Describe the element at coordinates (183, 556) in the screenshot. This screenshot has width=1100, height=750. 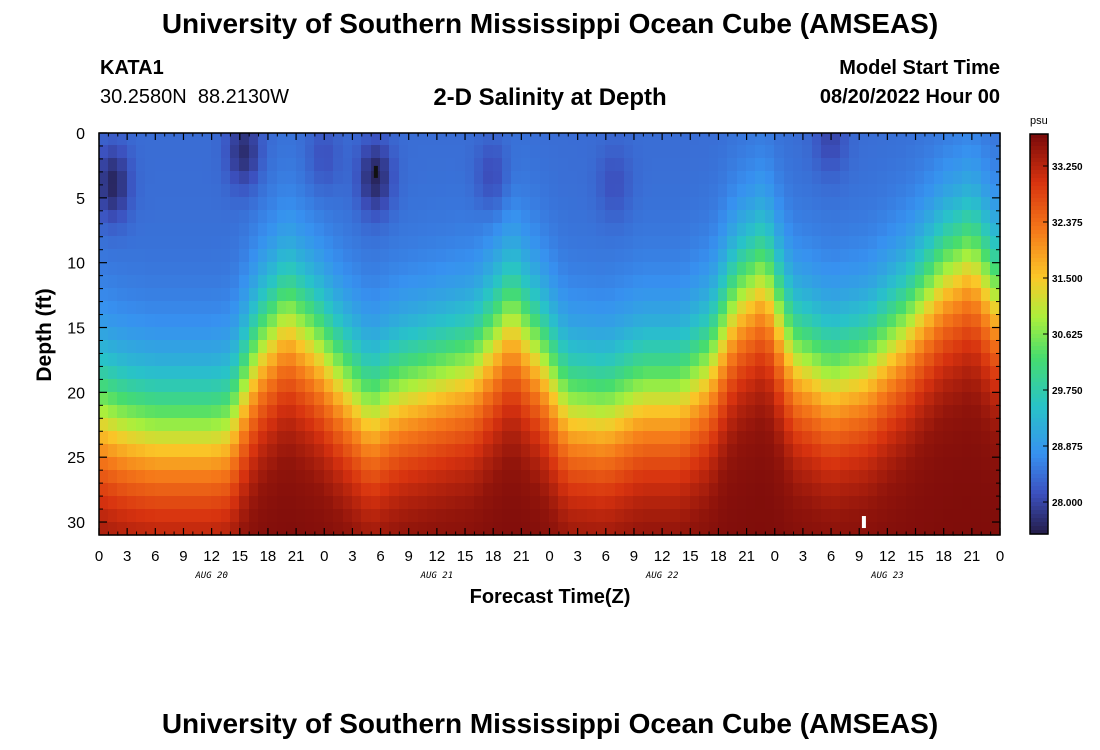
I see `x-tick-label: 9` at that location.